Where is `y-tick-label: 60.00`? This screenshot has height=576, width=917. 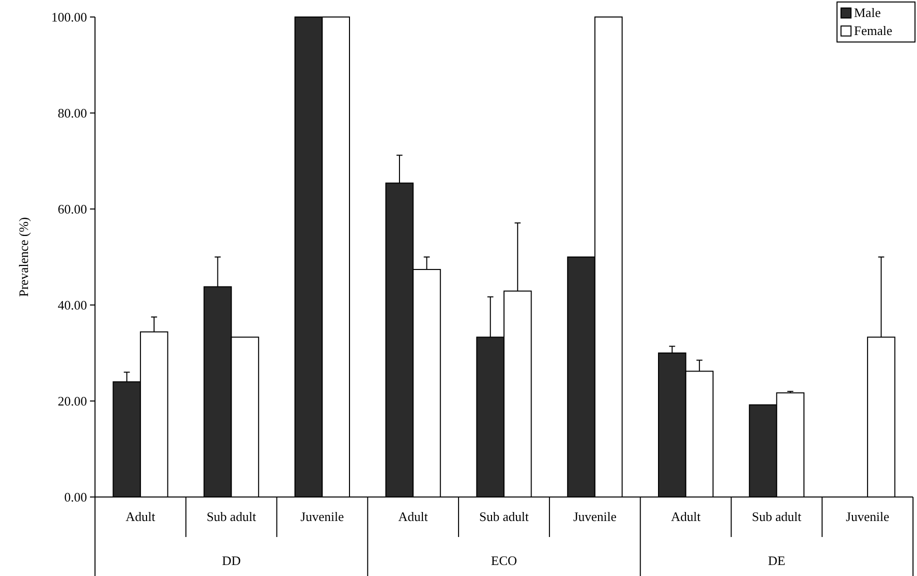
y-tick-label: 60.00 is located at coordinates (72, 209).